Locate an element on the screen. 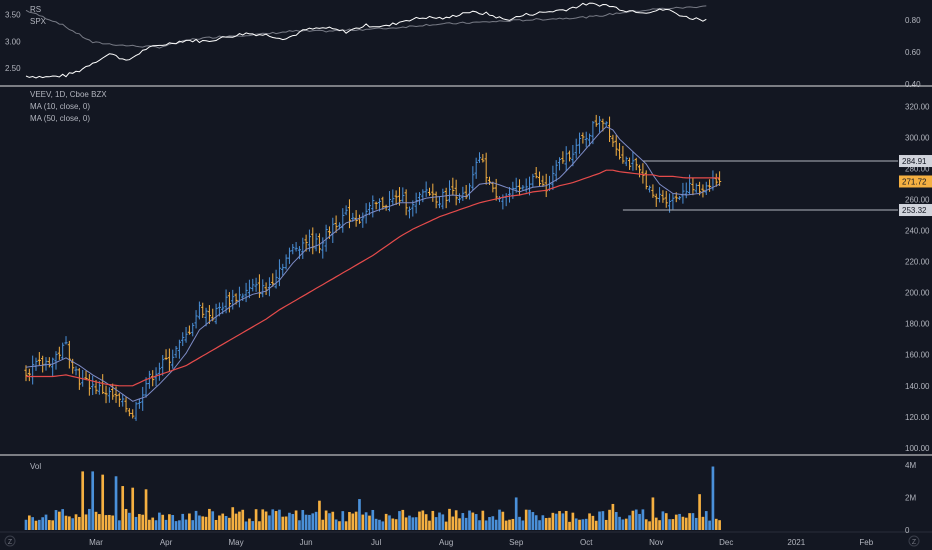 Image resolution: width=932 pixels, height=550 pixels. auto-scale-icon is located at coordinates (914, 541).